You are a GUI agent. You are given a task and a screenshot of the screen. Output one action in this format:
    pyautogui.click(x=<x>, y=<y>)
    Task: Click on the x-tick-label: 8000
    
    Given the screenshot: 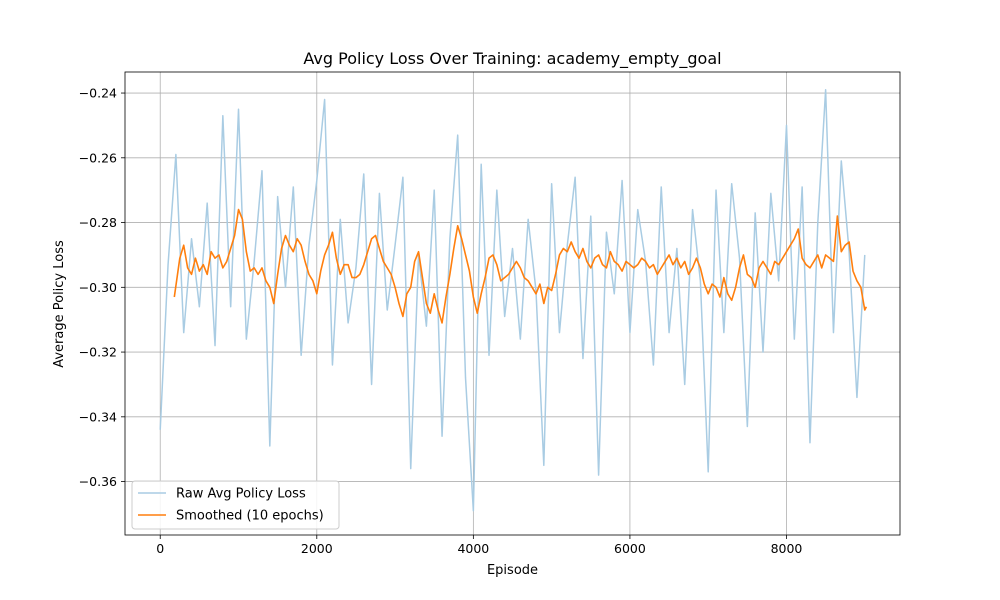 What is the action you would take?
    pyautogui.click(x=787, y=548)
    